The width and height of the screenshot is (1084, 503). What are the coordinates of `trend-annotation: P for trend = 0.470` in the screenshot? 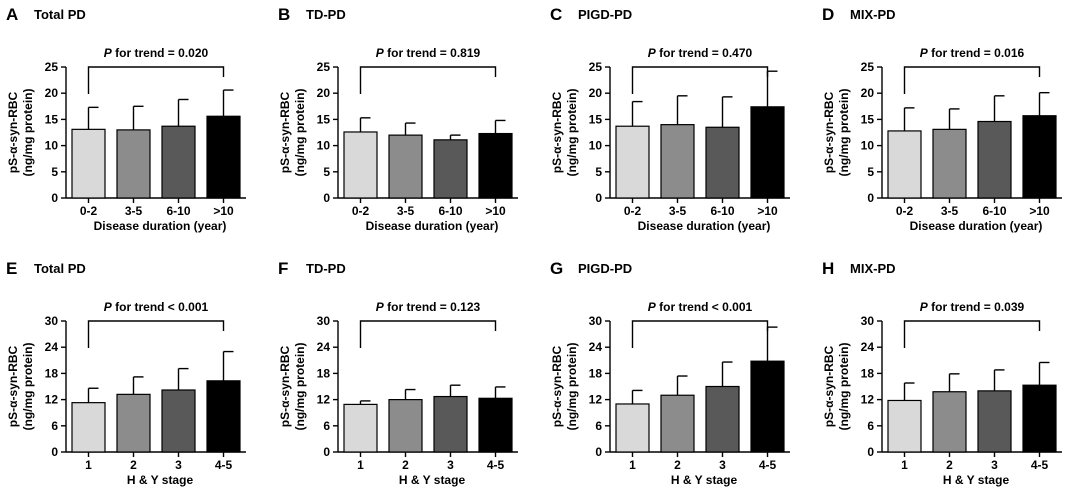 It's located at (700, 53).